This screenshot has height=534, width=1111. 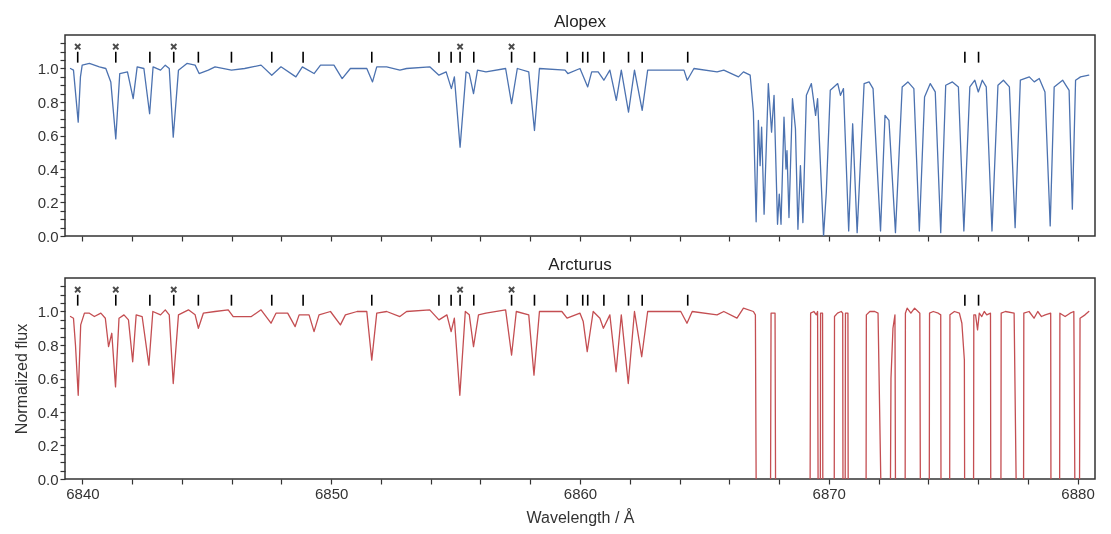 I want to click on x-tick-label: 6840, so click(x=83, y=493).